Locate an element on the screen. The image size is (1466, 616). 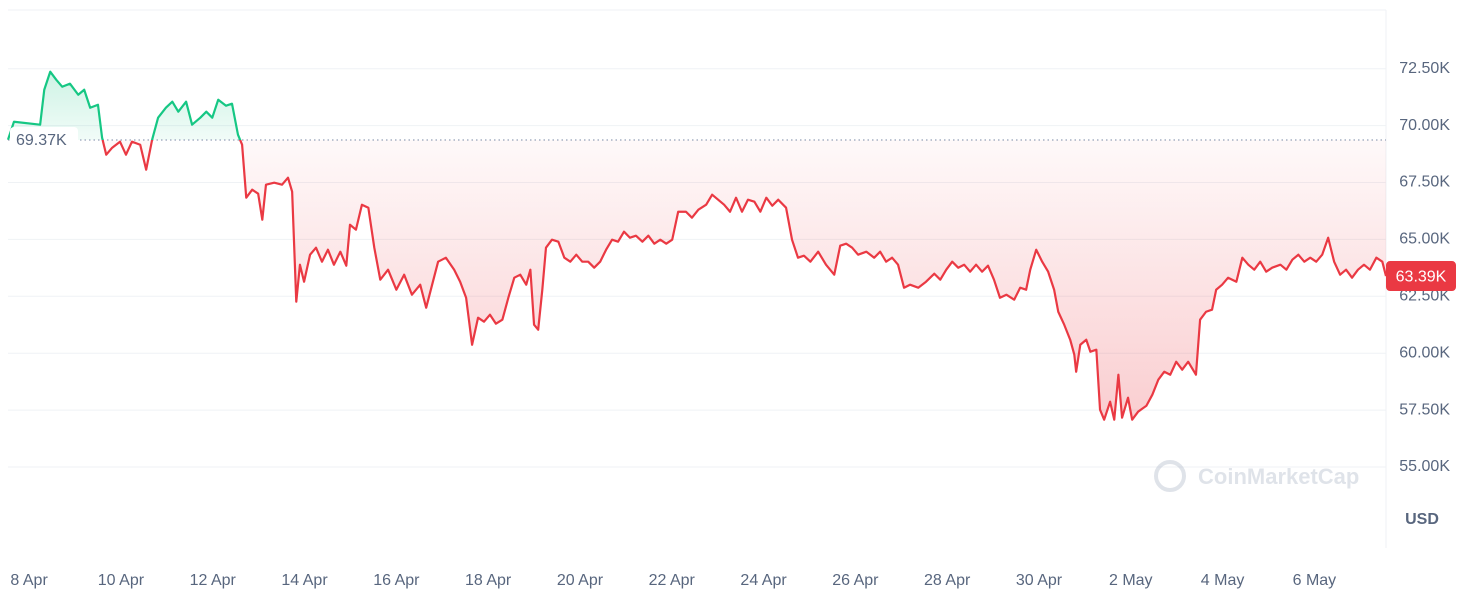
x-tick-label: 20 Apr is located at coordinates (580, 580).